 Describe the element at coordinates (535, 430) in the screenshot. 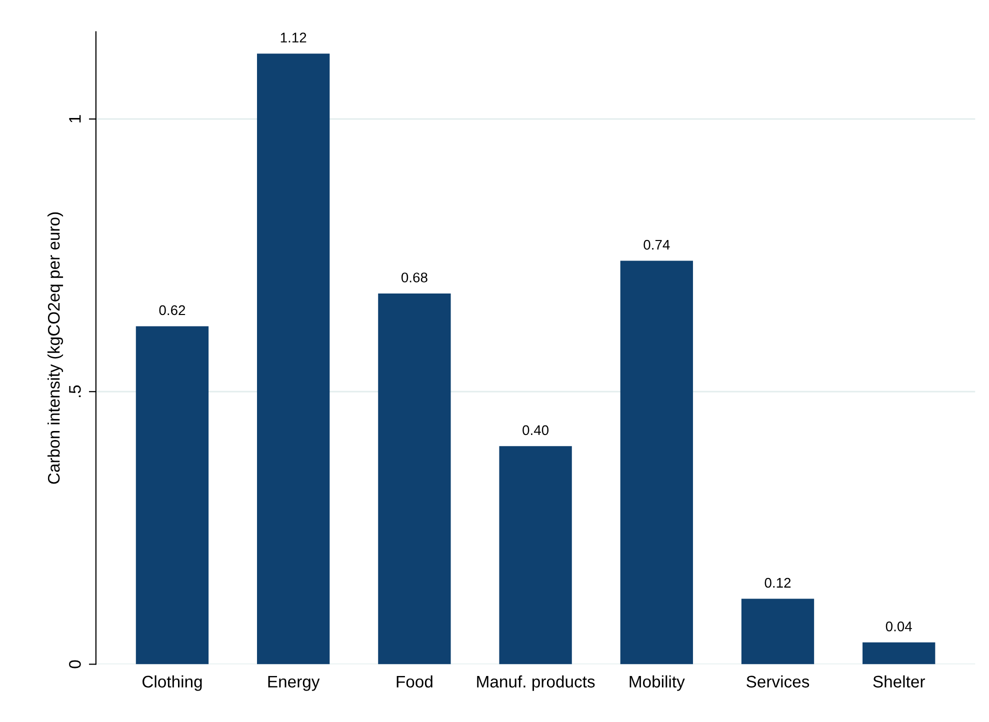

I see `data-label: 0.40` at that location.